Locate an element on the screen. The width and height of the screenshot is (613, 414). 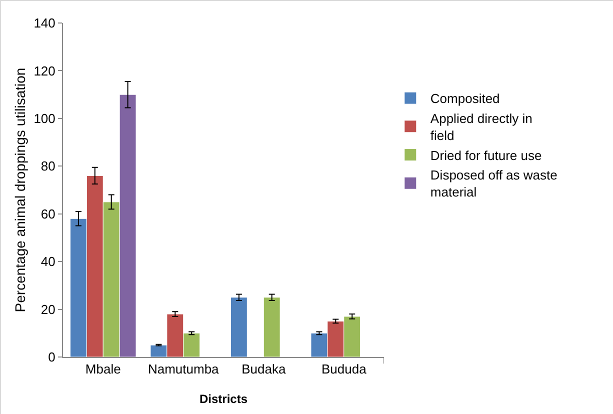
y-tick-label: 100 is located at coordinates (45, 118).